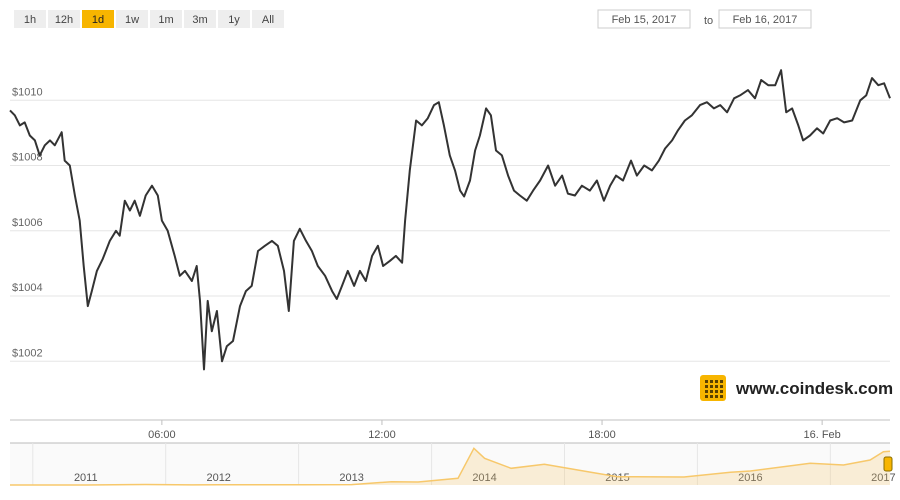  Describe the element at coordinates (27, 353) in the screenshot. I see `y-tick-label: $1002` at that location.